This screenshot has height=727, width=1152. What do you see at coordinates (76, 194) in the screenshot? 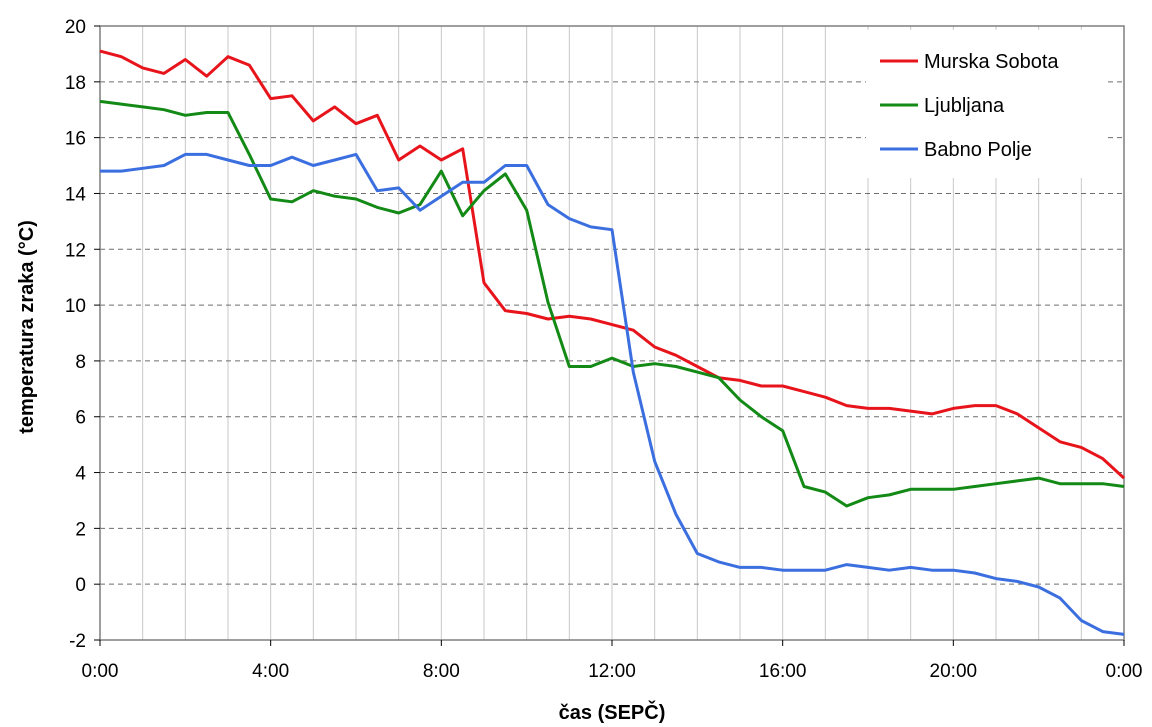
I see `y-tick-label: 14` at bounding box center [76, 194].